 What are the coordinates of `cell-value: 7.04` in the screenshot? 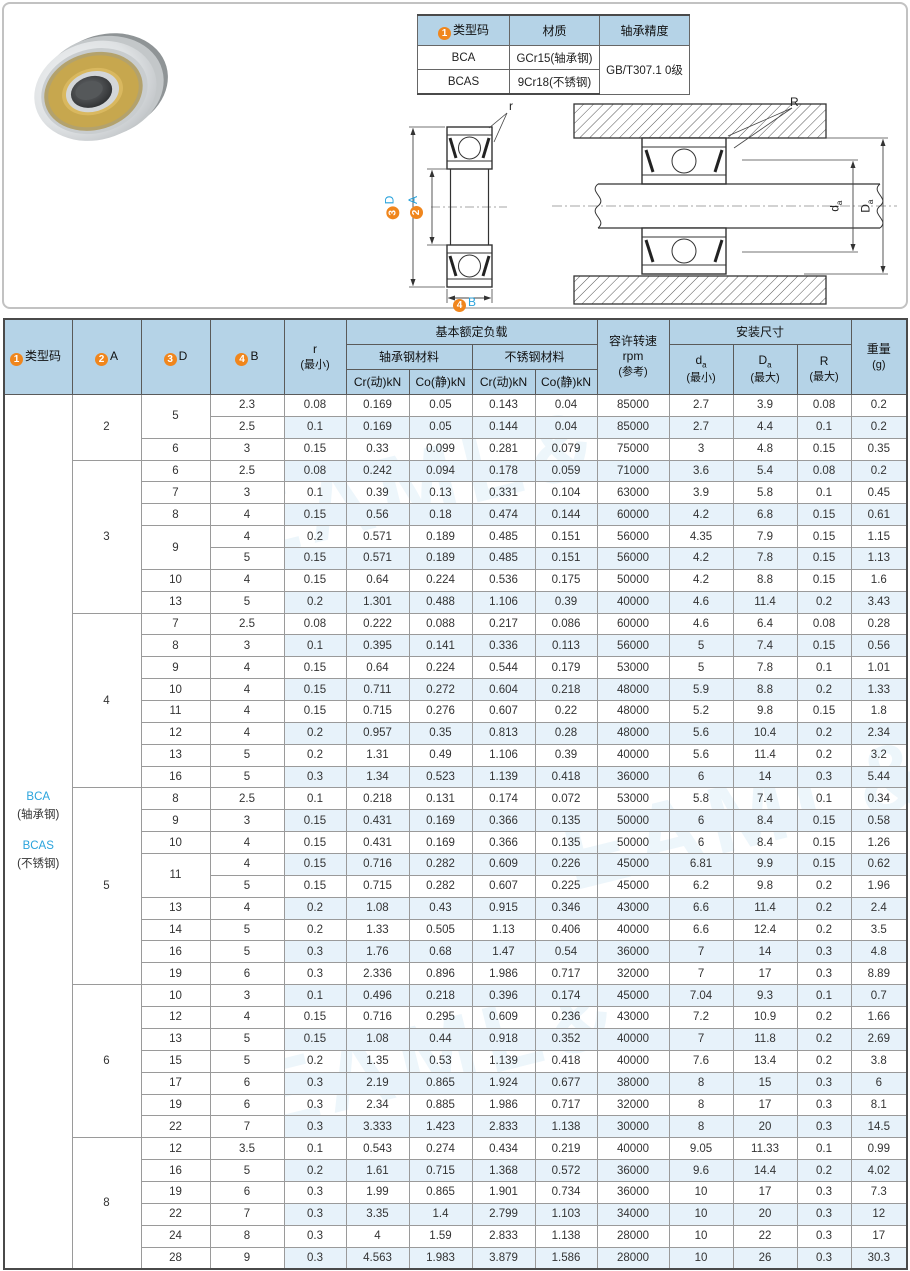 It's located at (701, 996).